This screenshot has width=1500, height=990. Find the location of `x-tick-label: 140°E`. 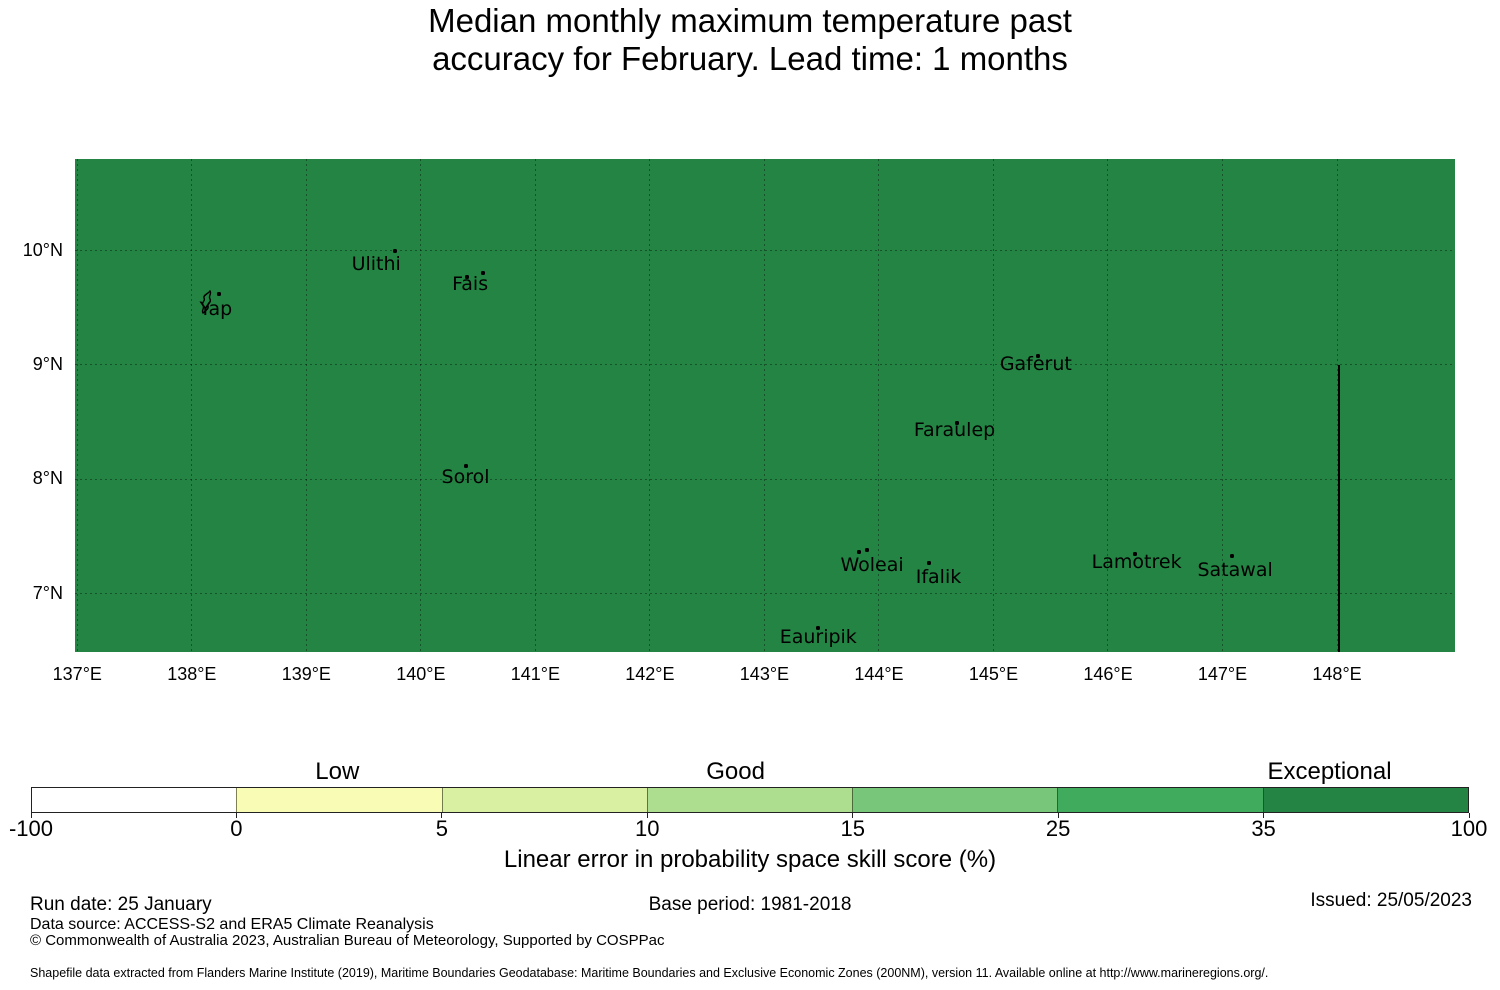

x-tick-label: 140°E is located at coordinates (421, 674).